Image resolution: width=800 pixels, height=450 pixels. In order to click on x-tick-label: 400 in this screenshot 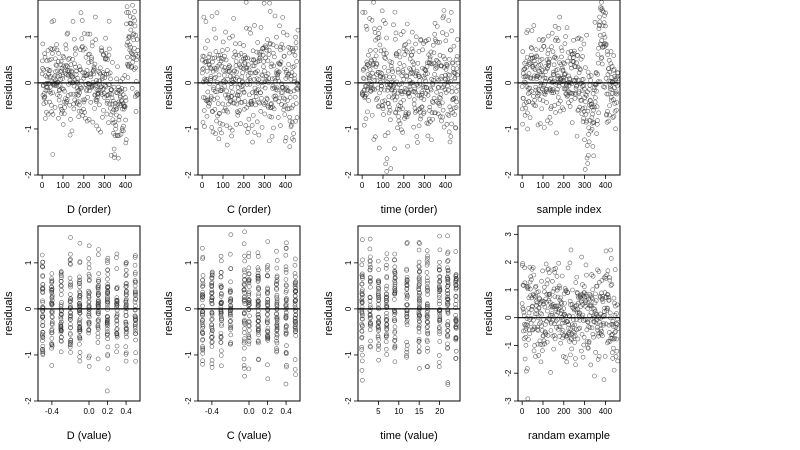, I will do `click(446, 185)`.